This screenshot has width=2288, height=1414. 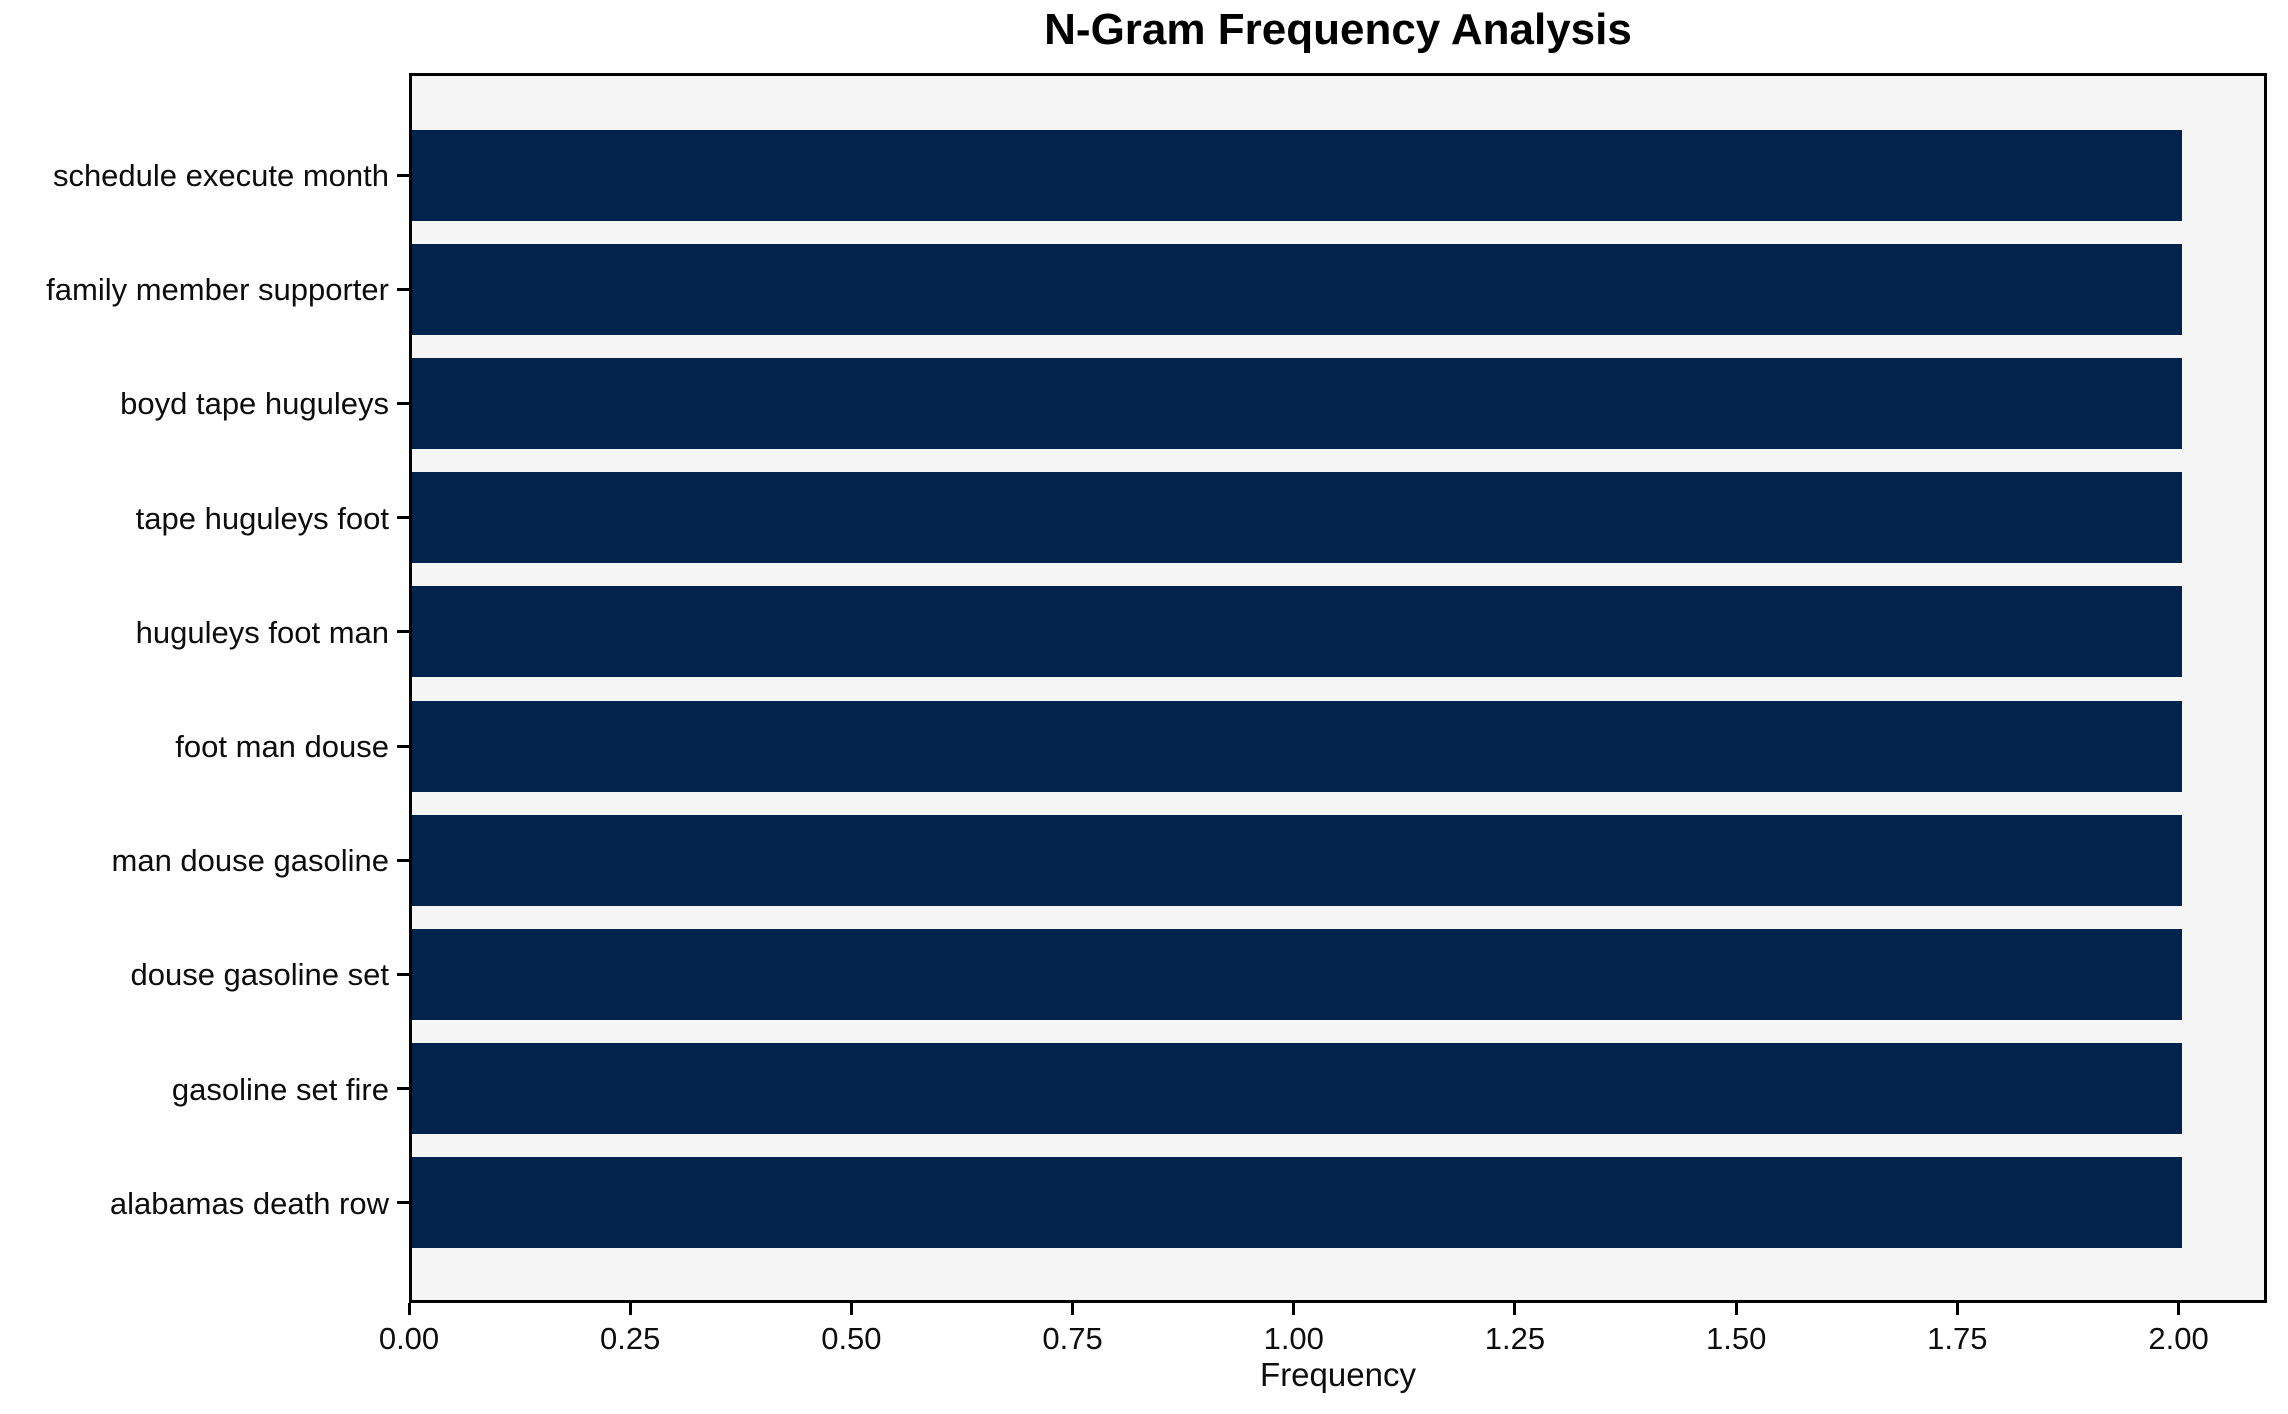 I want to click on y-tick-label: tape huguleys foot, so click(x=262, y=518).